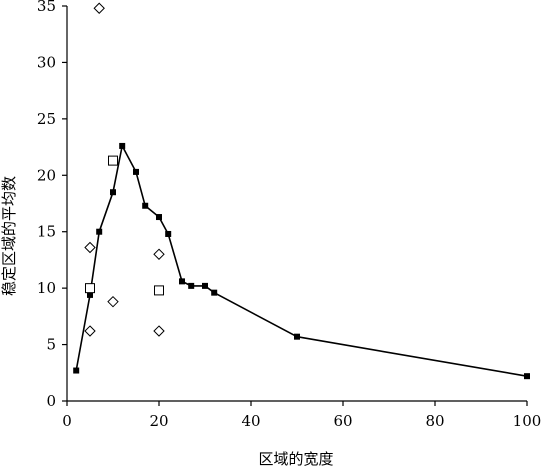 Image resolution: width=543 pixels, height=472 pixels. I want to click on y-tick-label: 35, so click(46, 7).